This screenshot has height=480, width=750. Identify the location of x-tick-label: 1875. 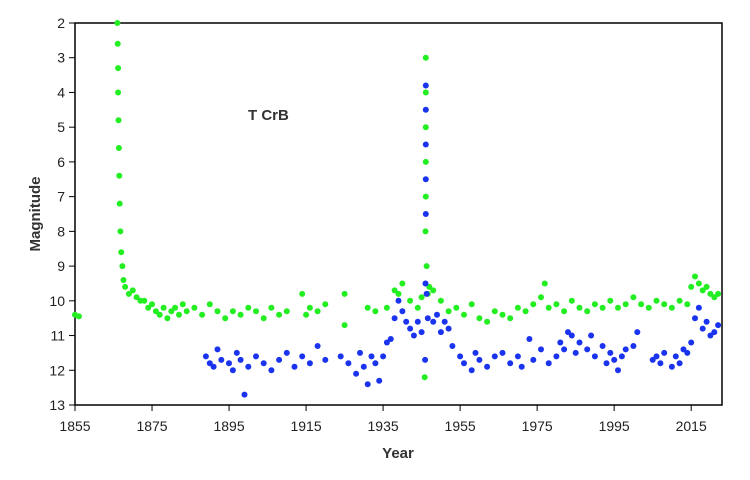
(151, 426).